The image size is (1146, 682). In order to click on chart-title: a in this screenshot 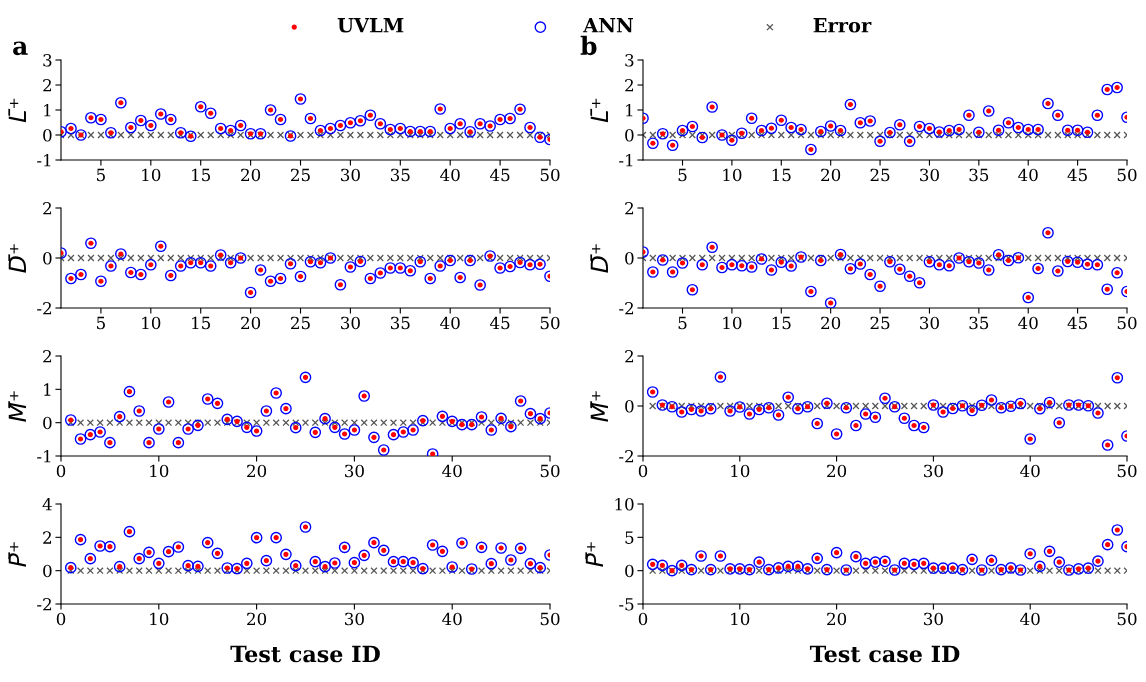, I will do `click(20, 48)`.